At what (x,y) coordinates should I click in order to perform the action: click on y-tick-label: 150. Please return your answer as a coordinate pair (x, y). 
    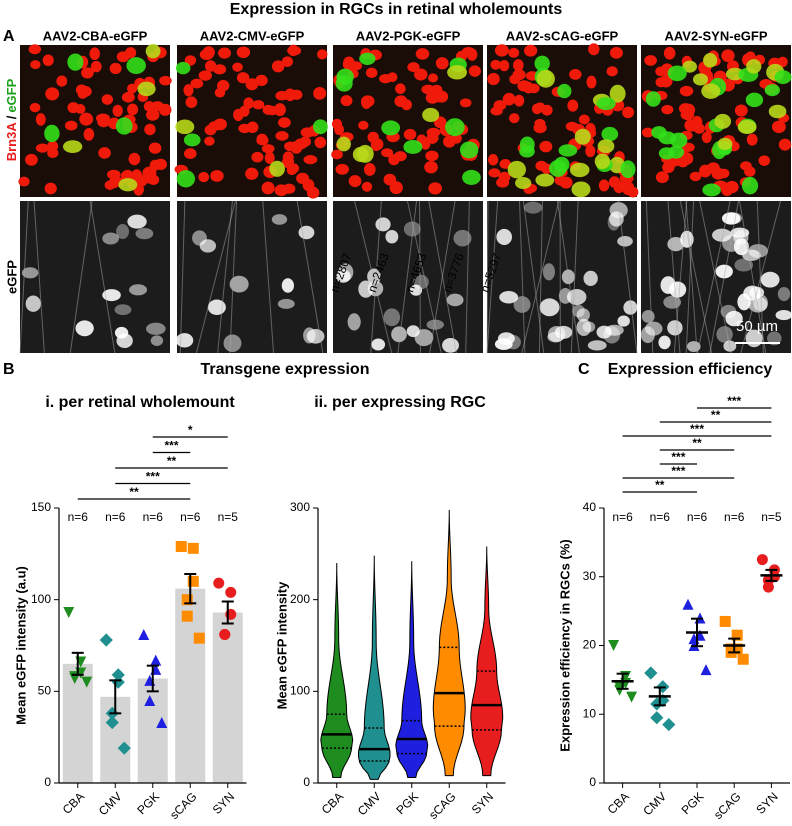
    Looking at the image, I should click on (41, 507).